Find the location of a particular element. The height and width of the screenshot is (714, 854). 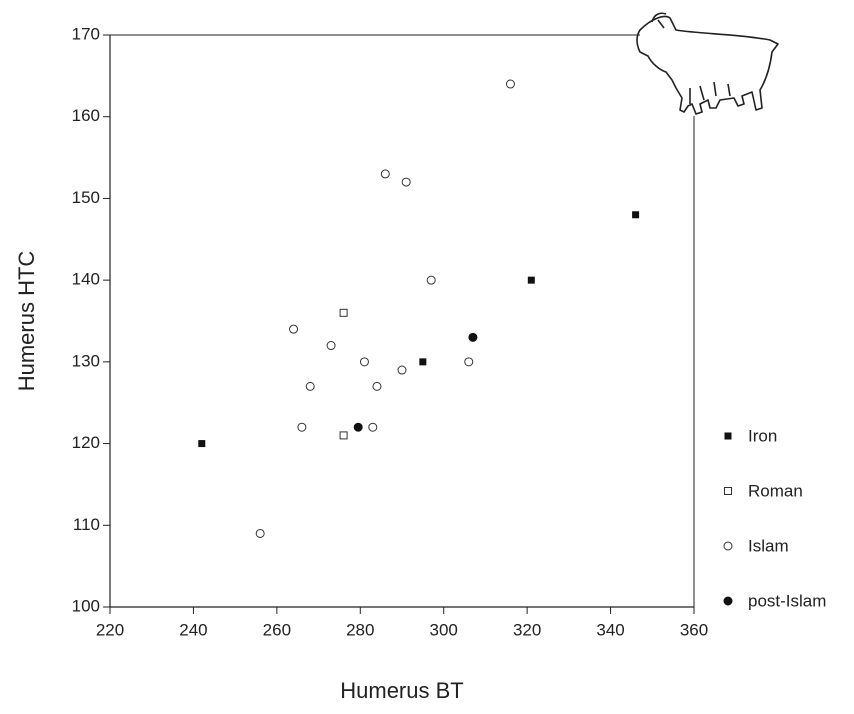

y-tick-label: 140 is located at coordinates (86, 279).